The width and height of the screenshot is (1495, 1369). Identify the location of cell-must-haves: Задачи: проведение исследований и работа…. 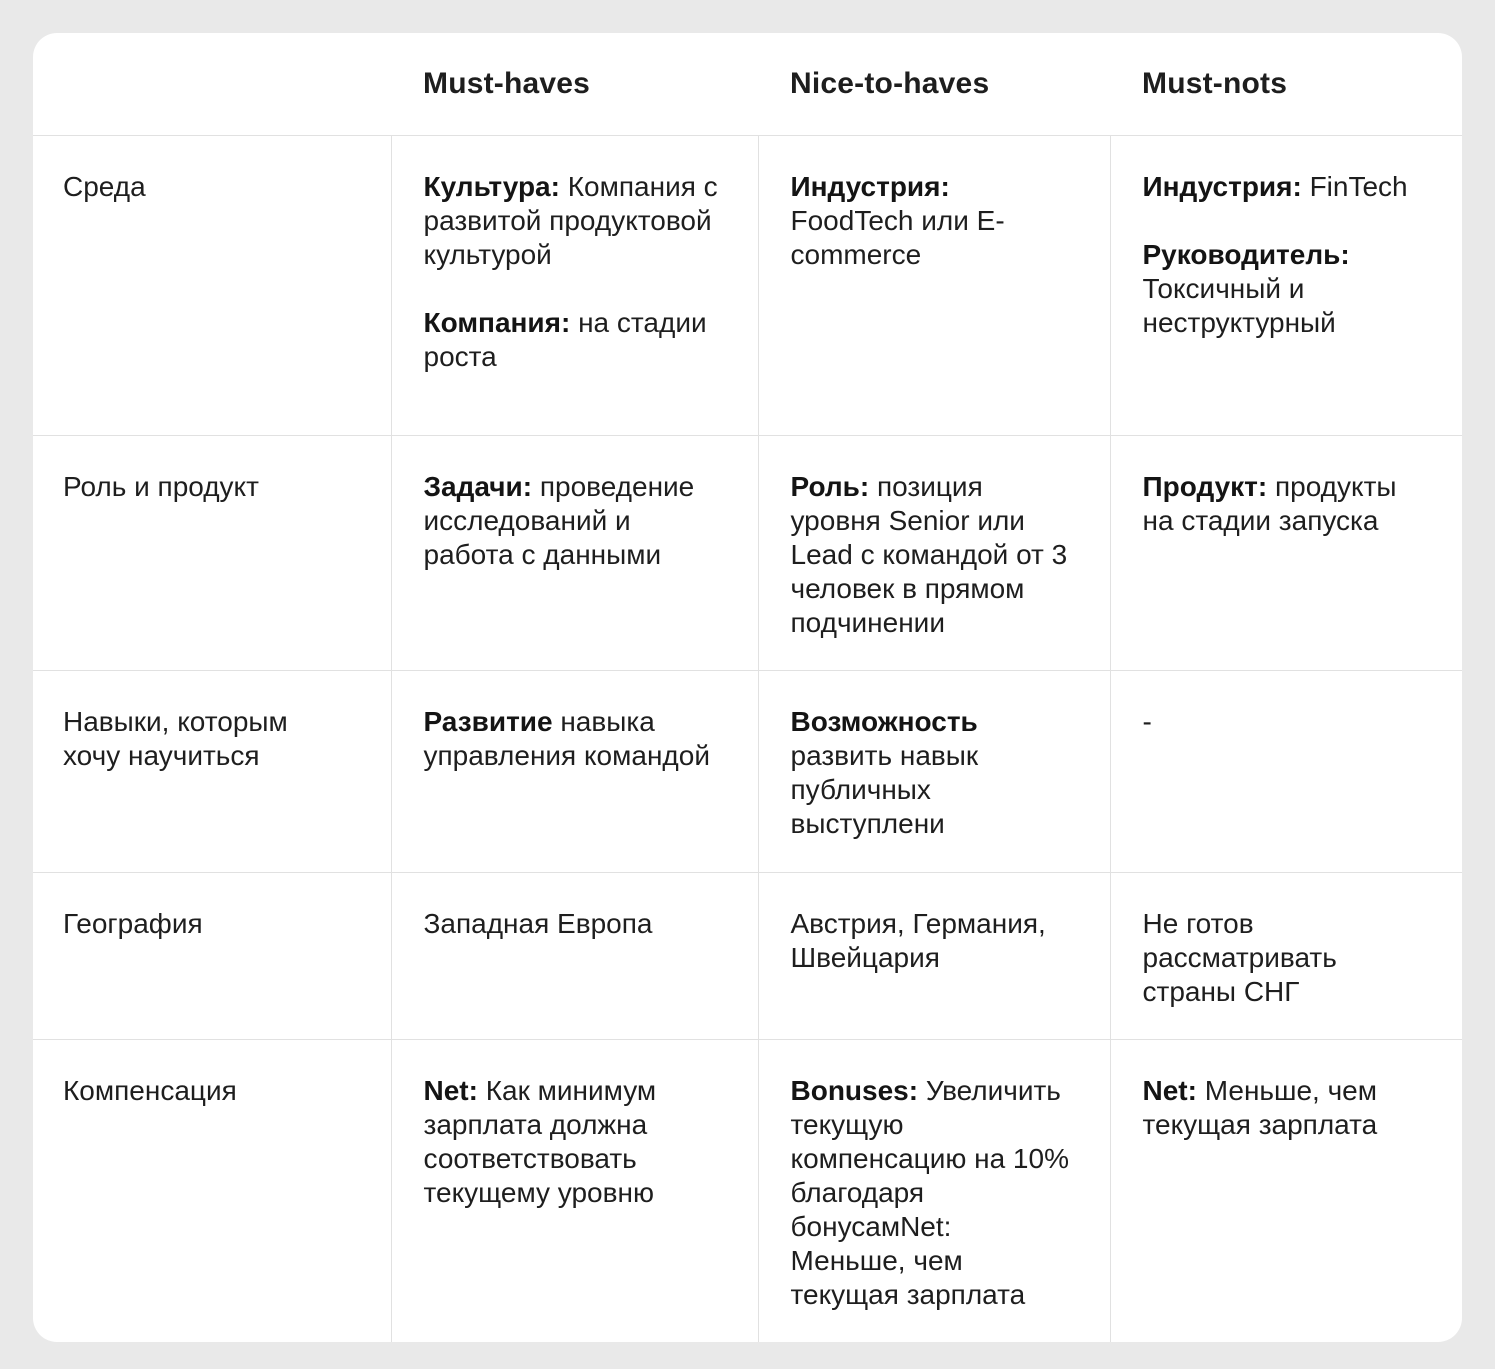
(574, 552).